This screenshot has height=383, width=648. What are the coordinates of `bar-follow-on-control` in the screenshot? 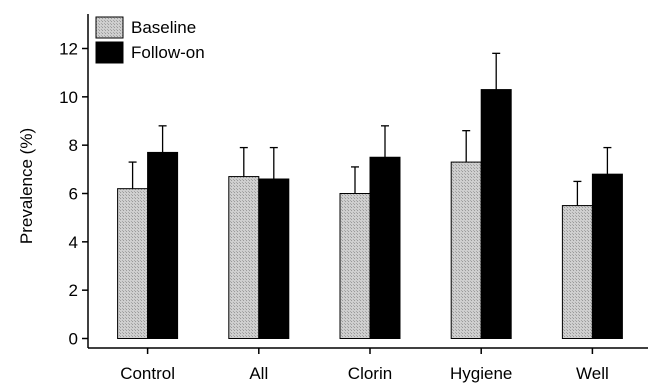 It's located at (163, 245).